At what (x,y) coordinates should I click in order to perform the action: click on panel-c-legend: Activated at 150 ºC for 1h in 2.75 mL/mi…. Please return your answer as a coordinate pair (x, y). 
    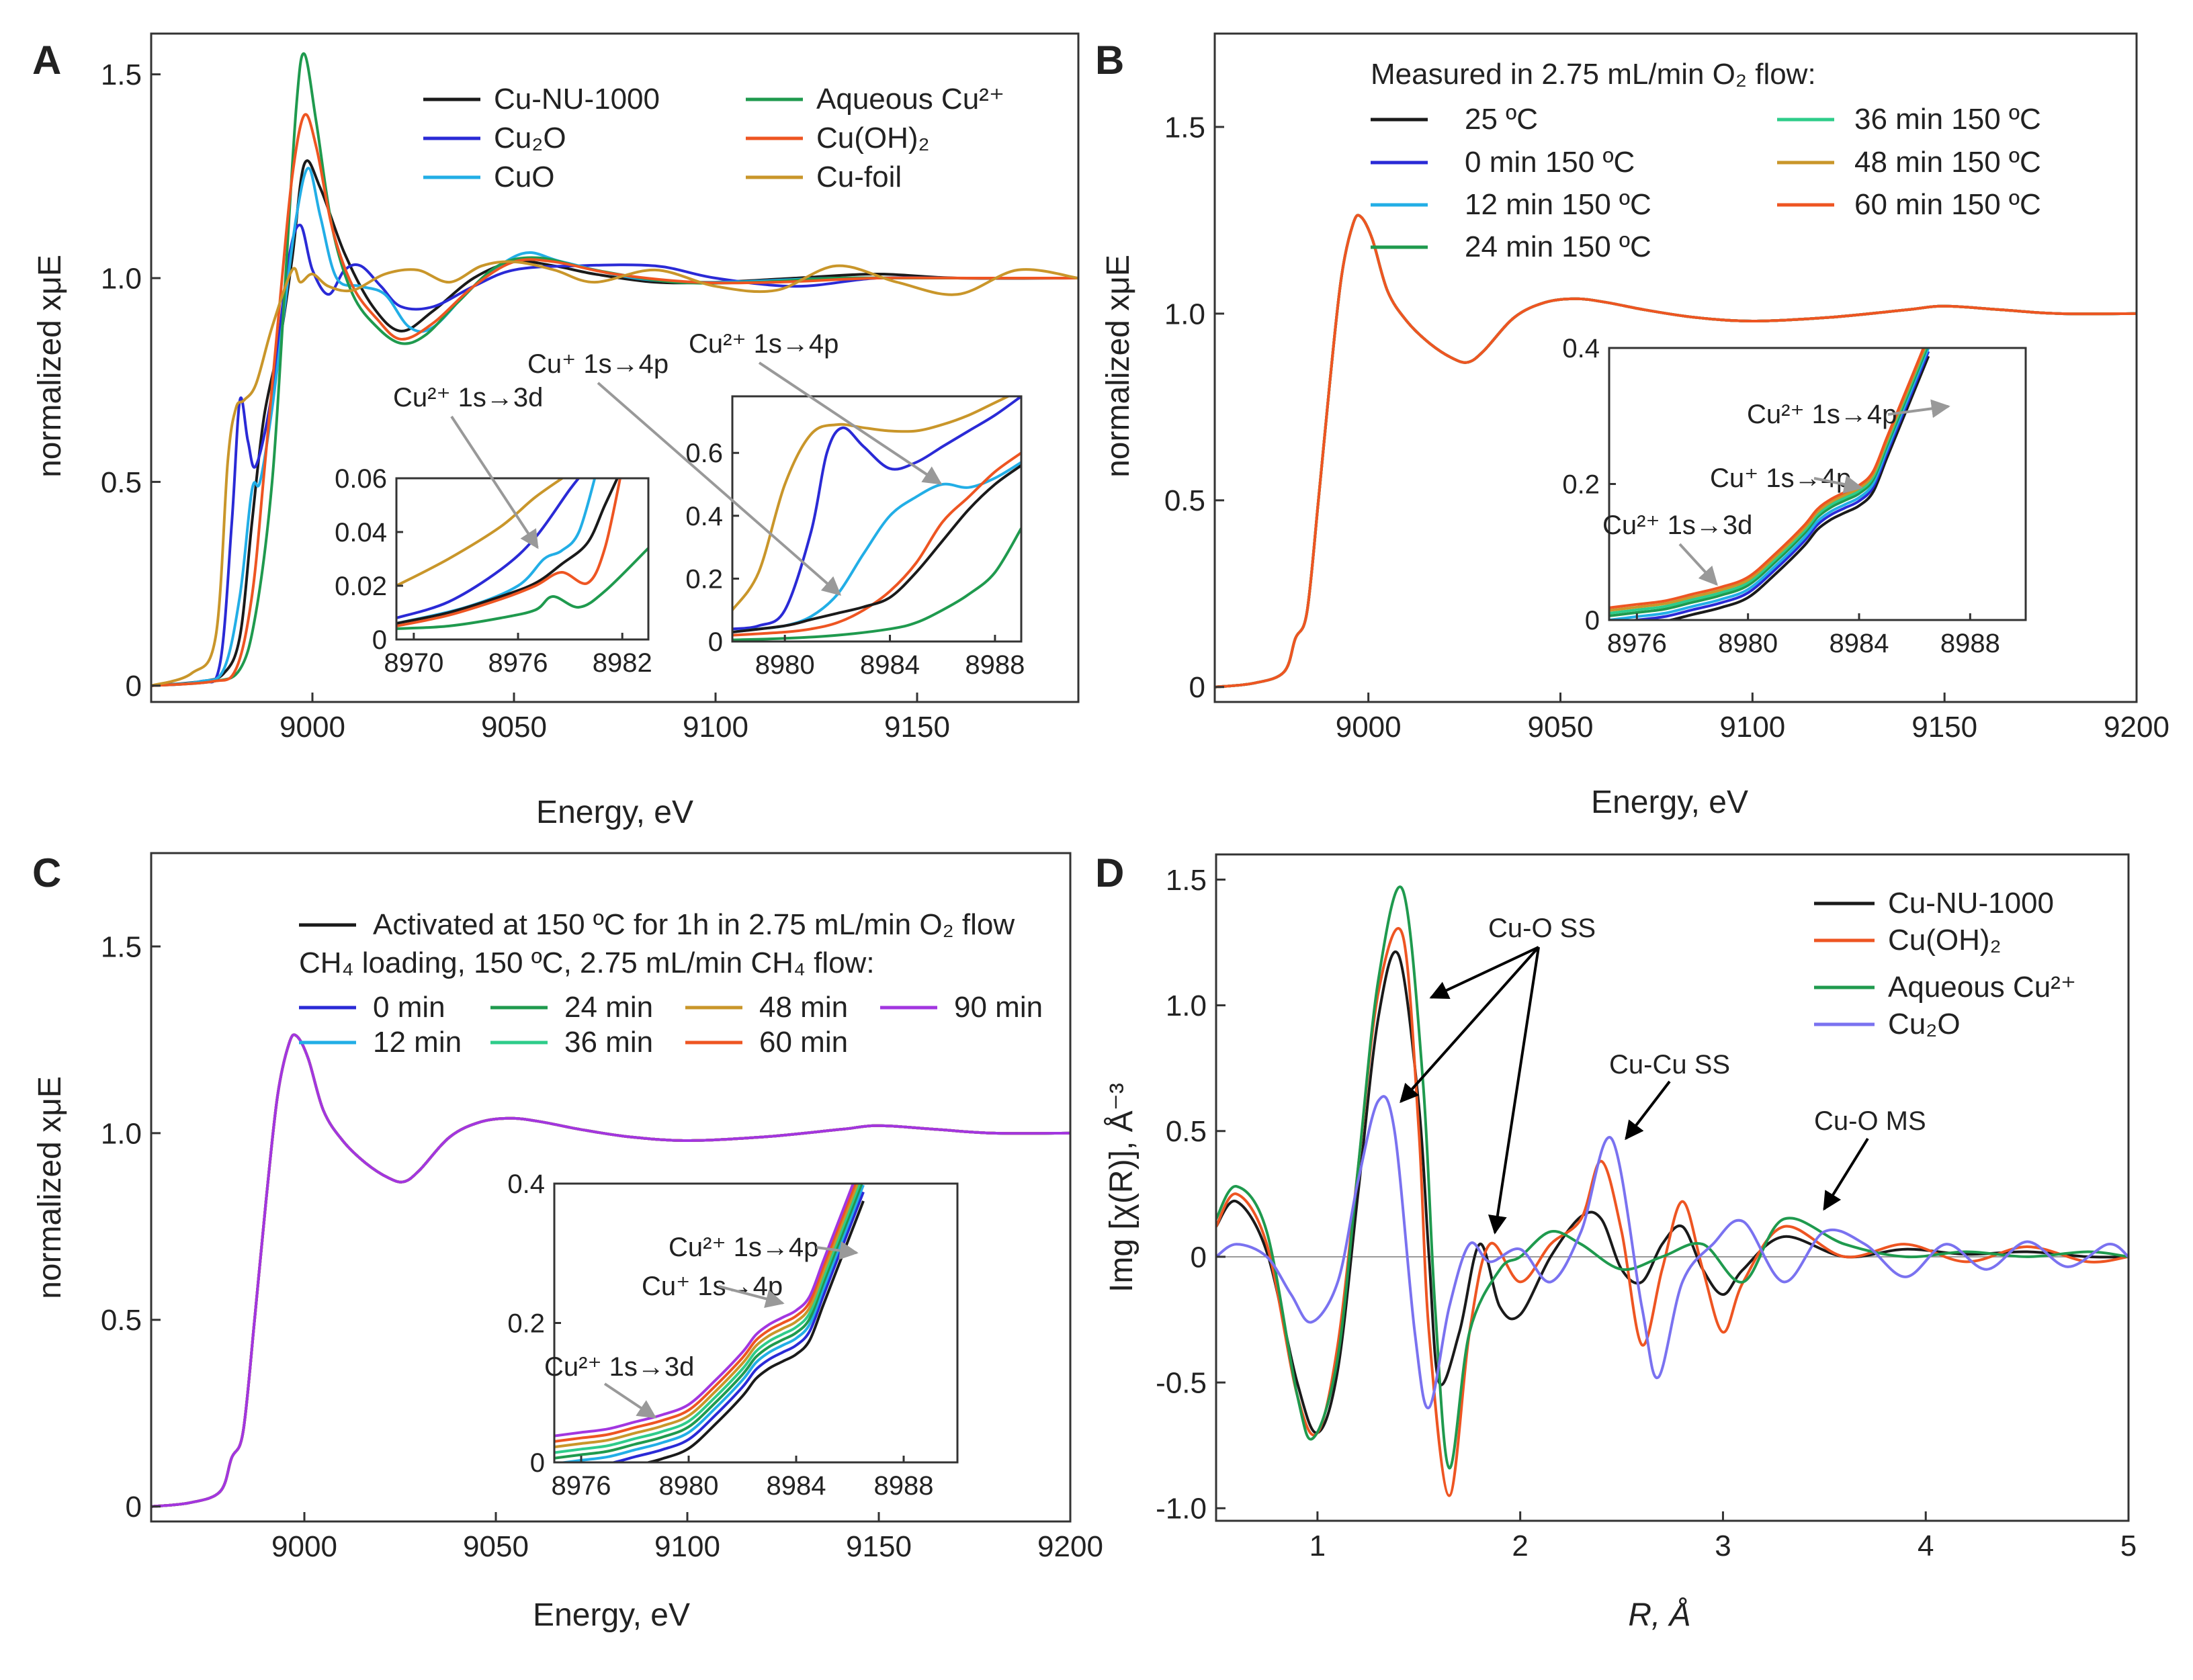
    Looking at the image, I should click on (671, 983).